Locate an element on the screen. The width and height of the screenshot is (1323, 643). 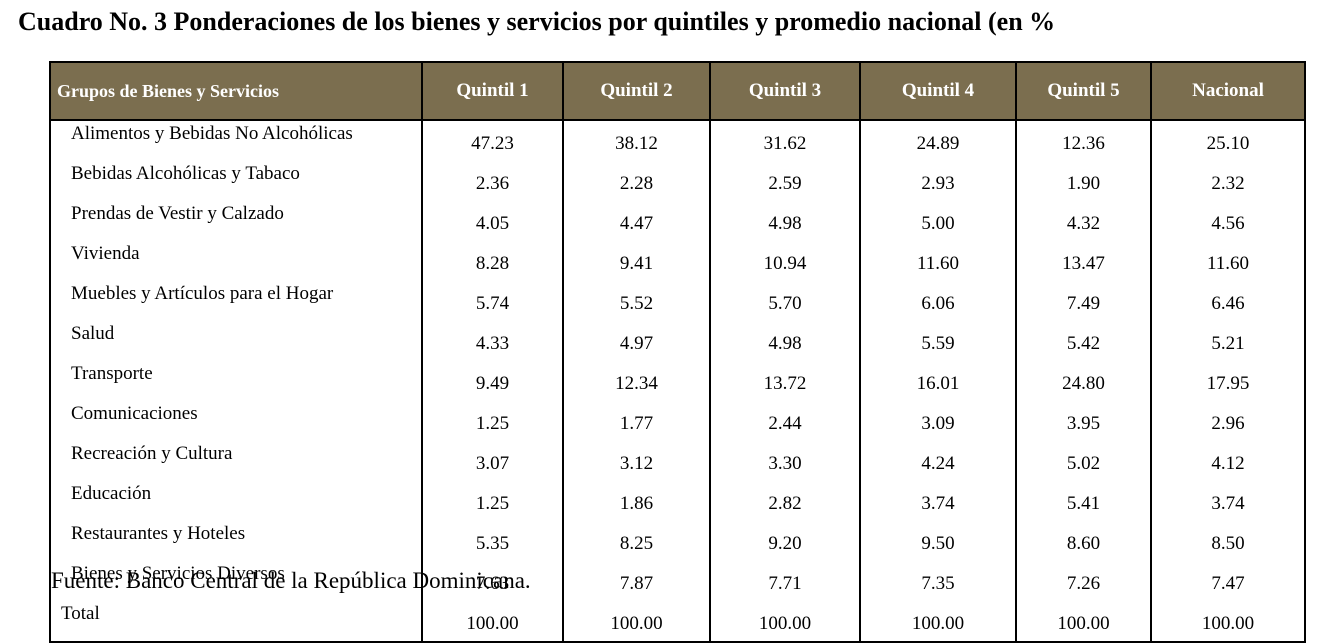
value-nacional: 2.32 is located at coordinates (1228, 181).